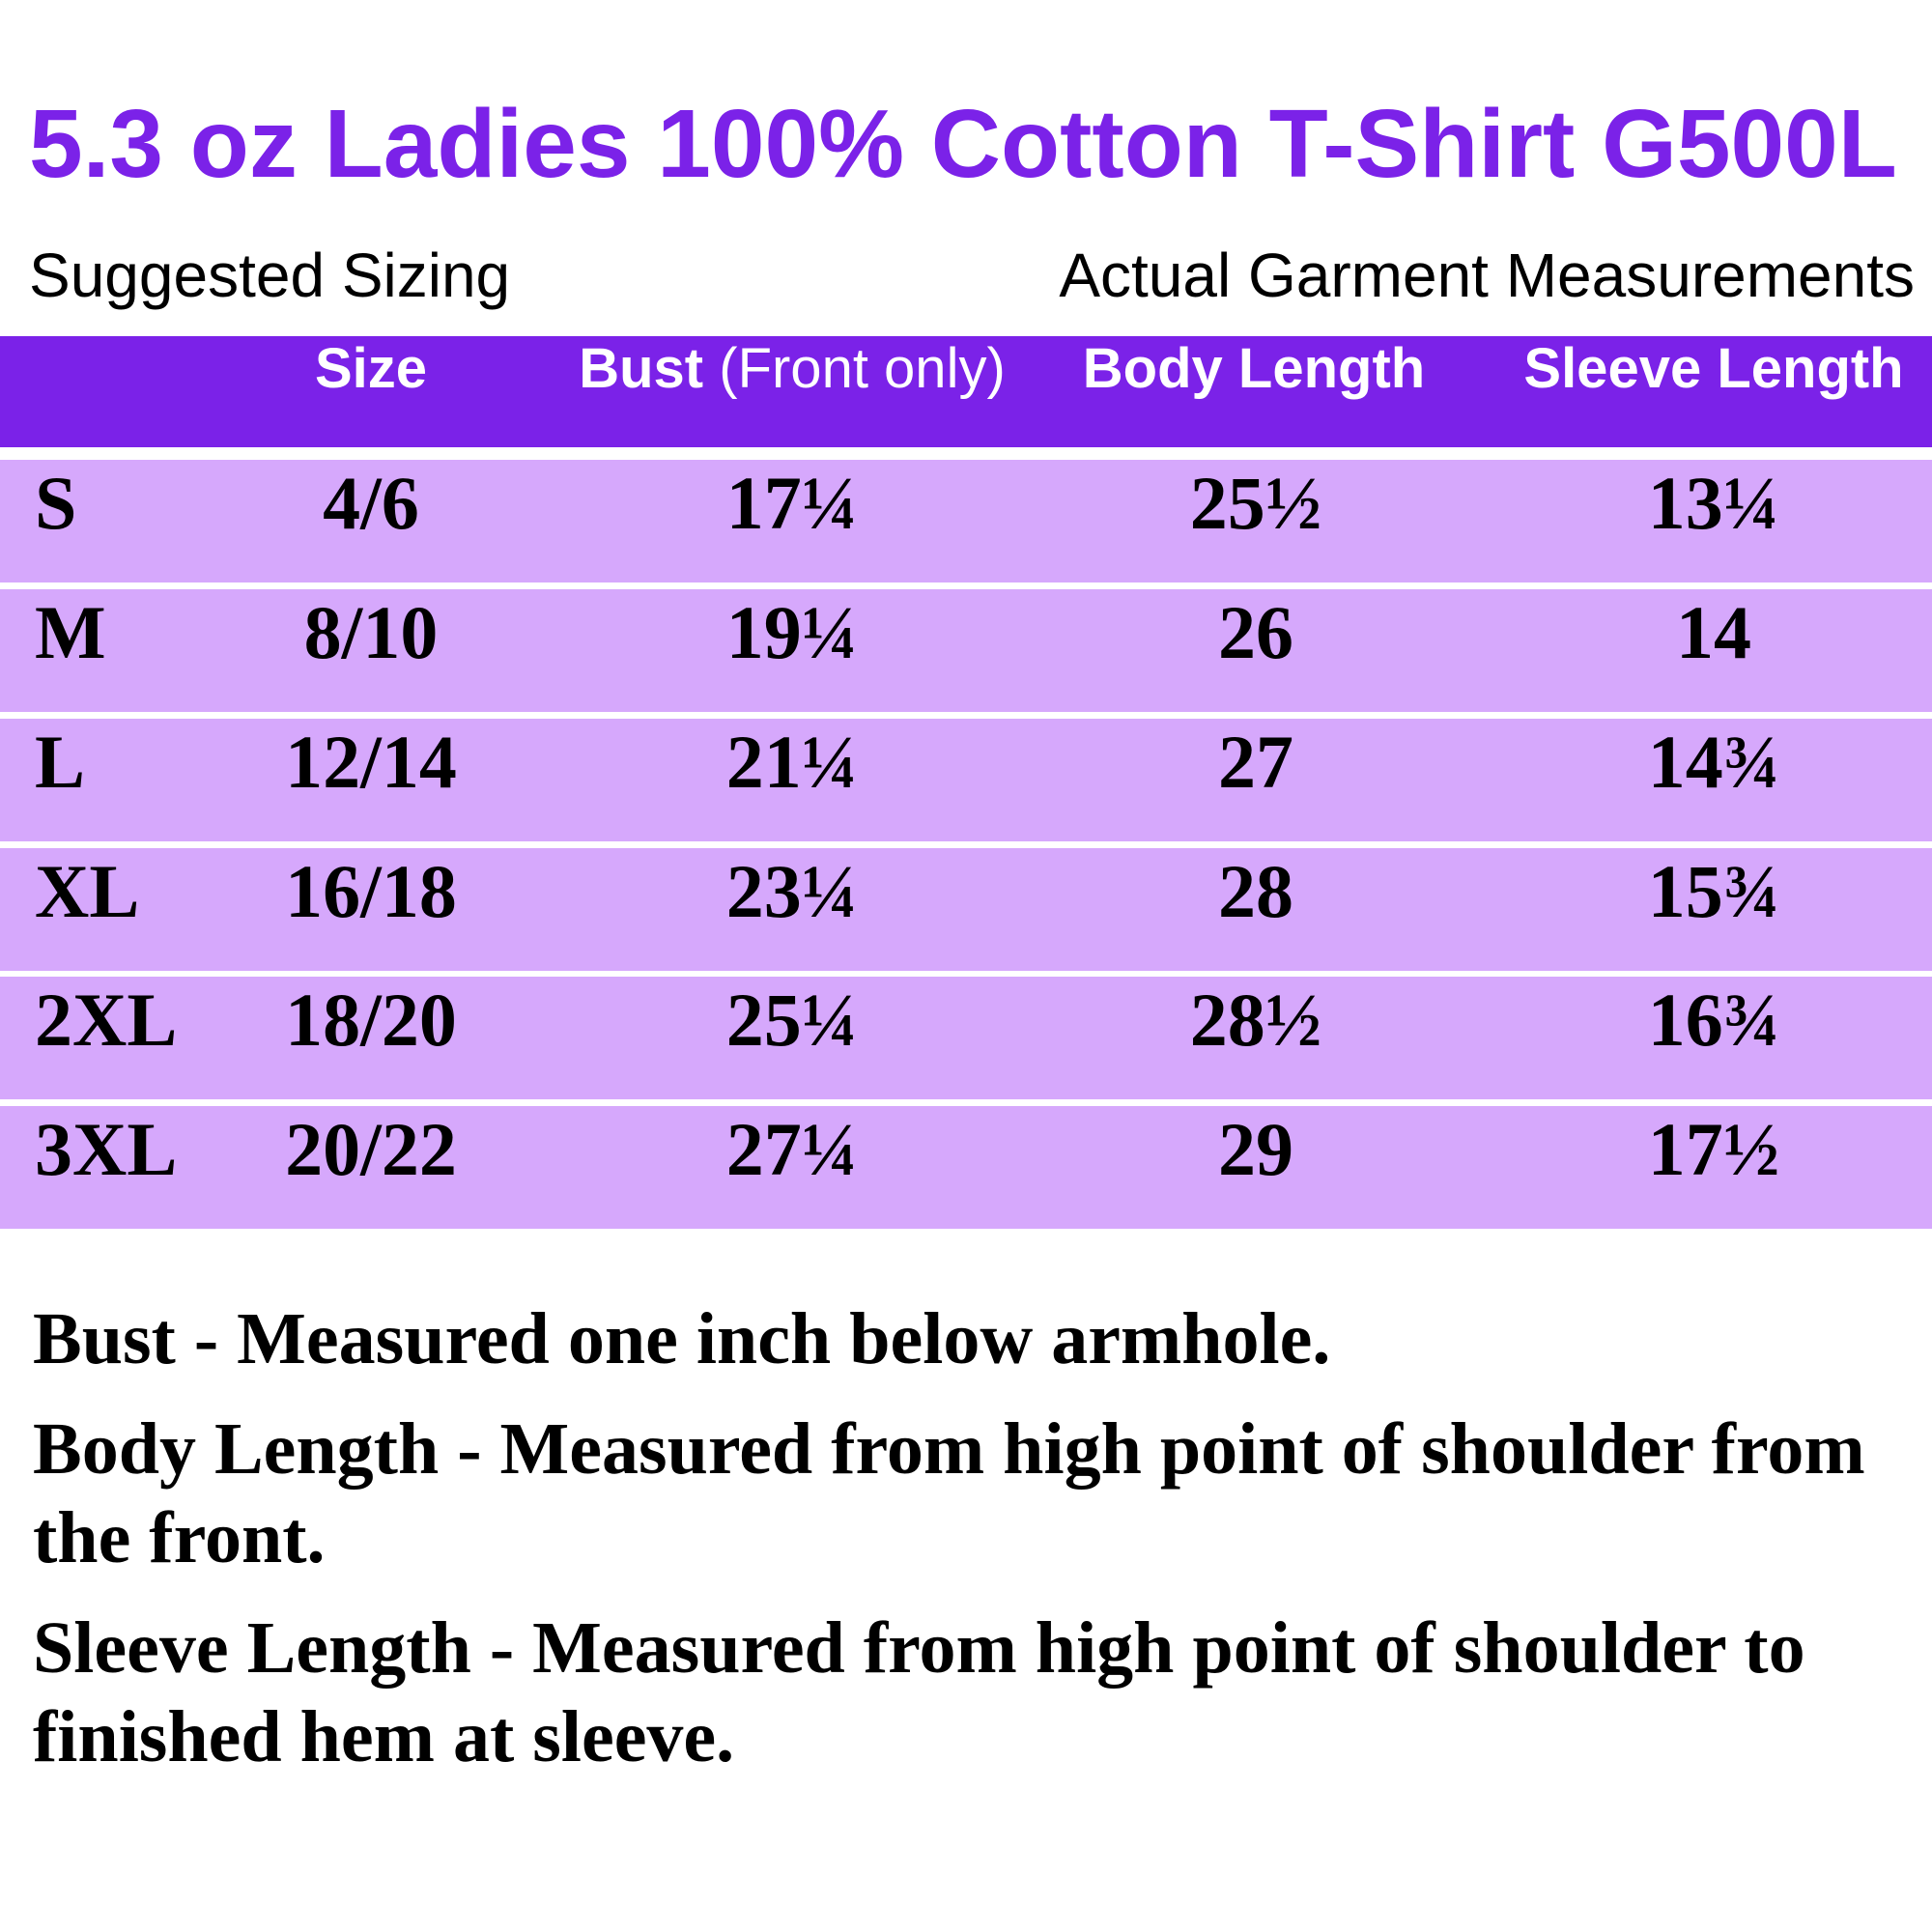 This screenshot has width=1932, height=1932. I want to click on cell-label: 3XL, so click(106, 1149).